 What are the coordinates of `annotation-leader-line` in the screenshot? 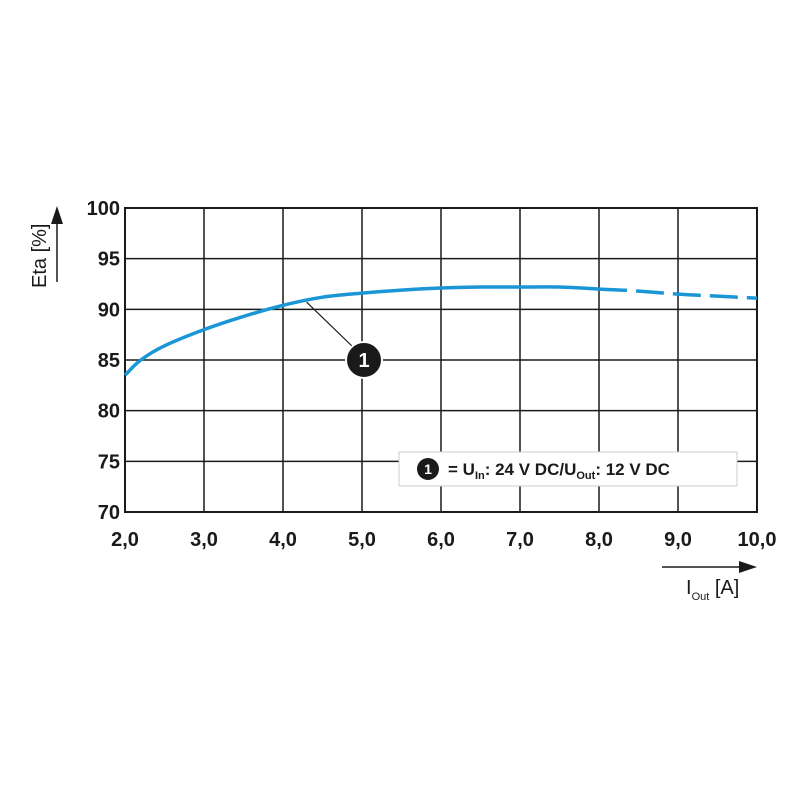 It's located at (330, 325).